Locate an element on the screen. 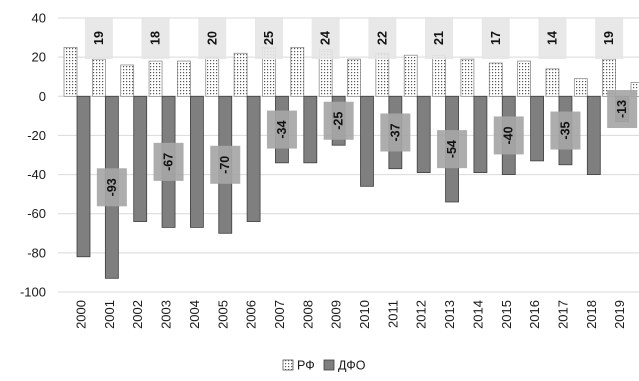 The width and height of the screenshot is (639, 381). data-label-rf: 14 is located at coordinates (552, 38).